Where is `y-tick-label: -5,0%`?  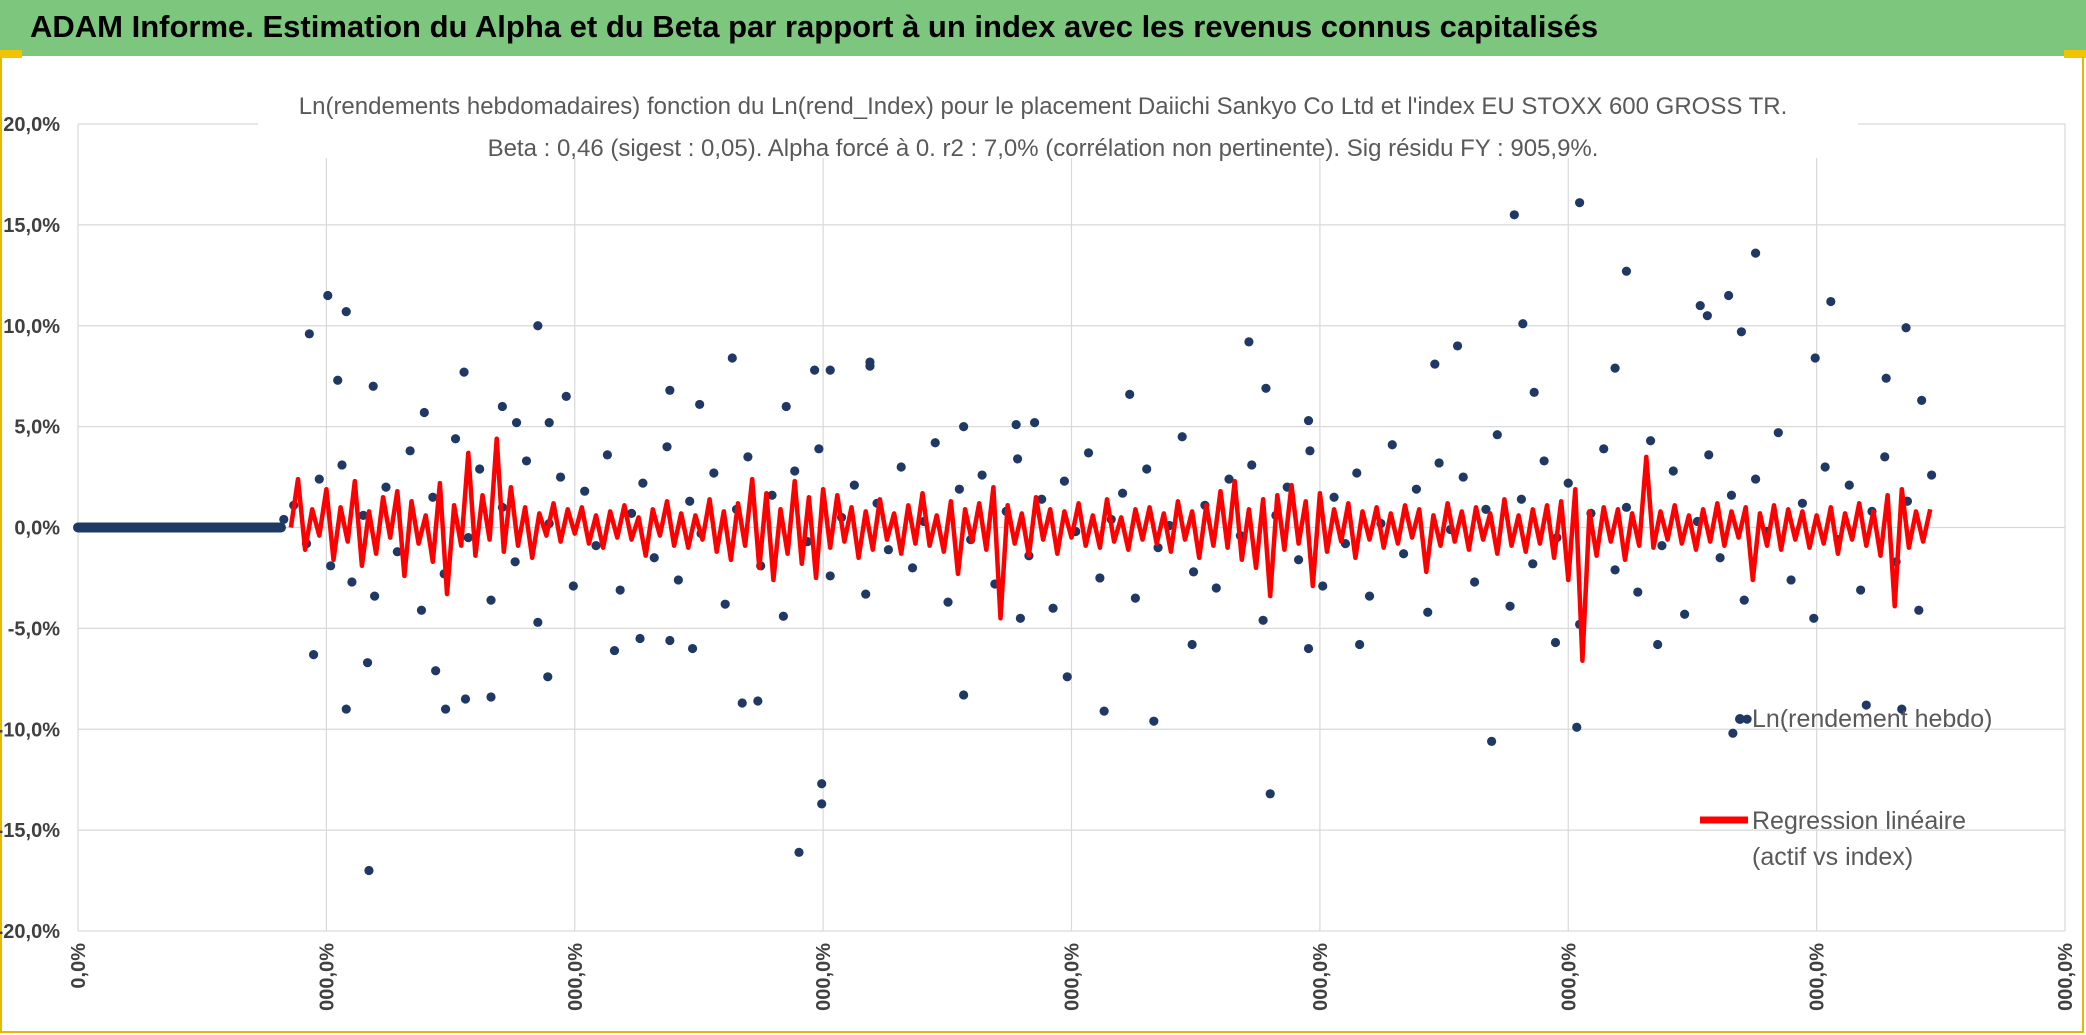
y-tick-label: -5,0% is located at coordinates (34, 629).